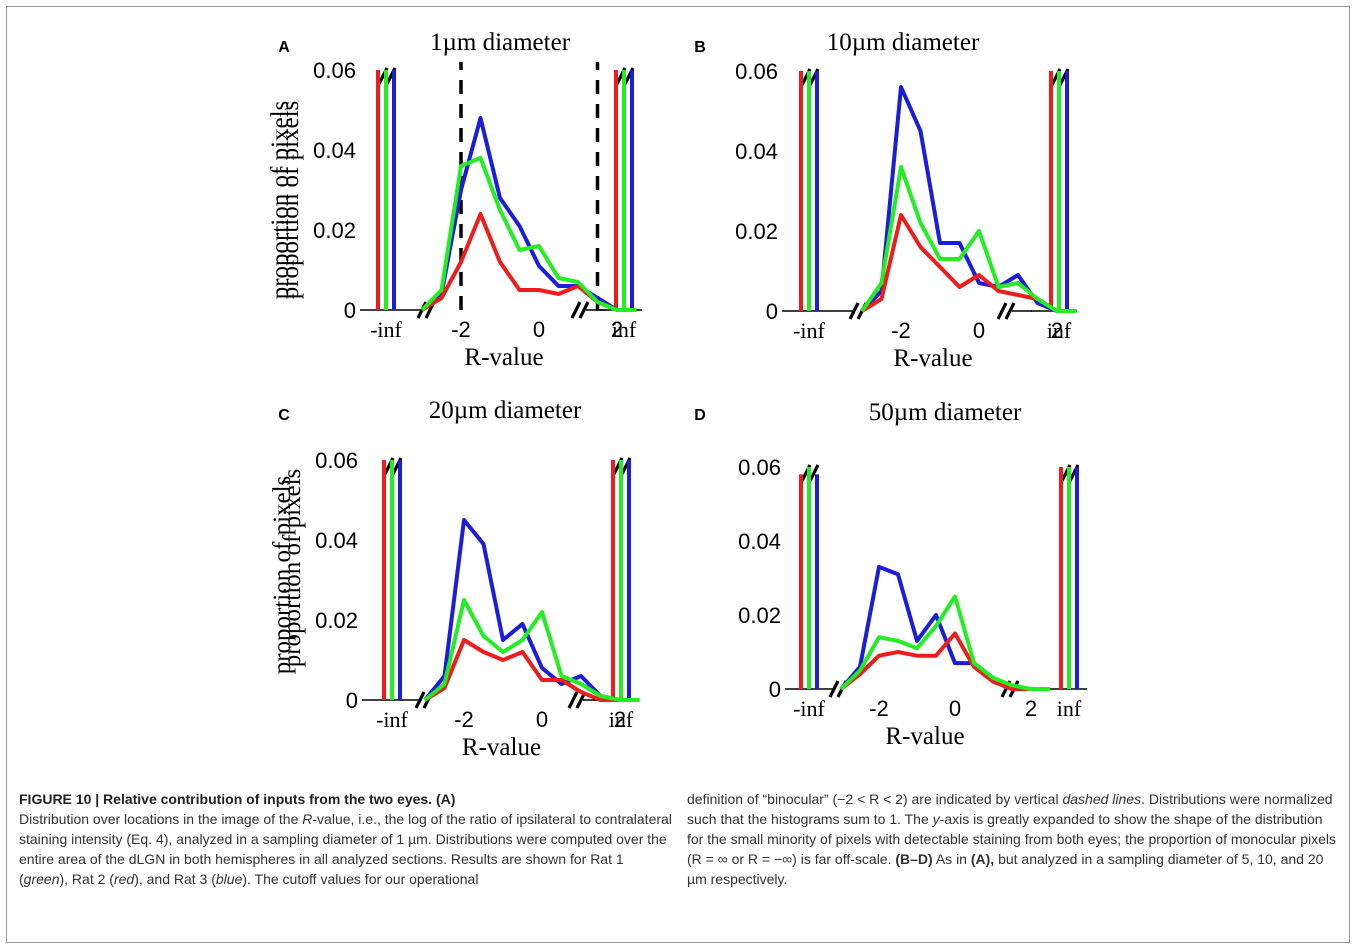 The height and width of the screenshot is (949, 1356). I want to click on caption-italic: y, so click(936, 819).